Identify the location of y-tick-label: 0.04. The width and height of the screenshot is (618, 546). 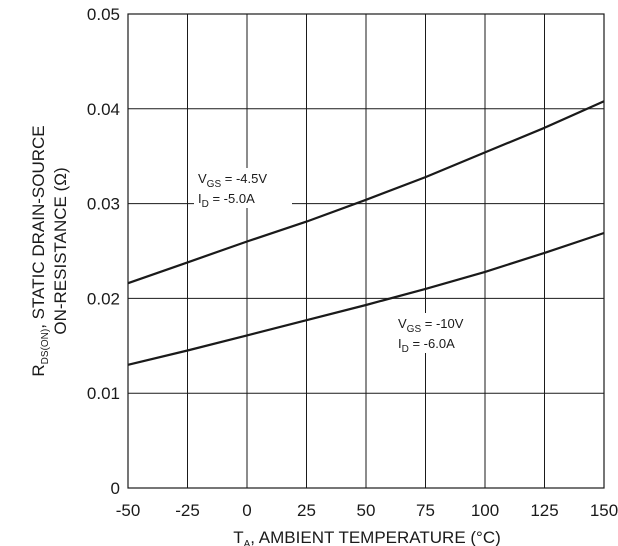
(103, 109).